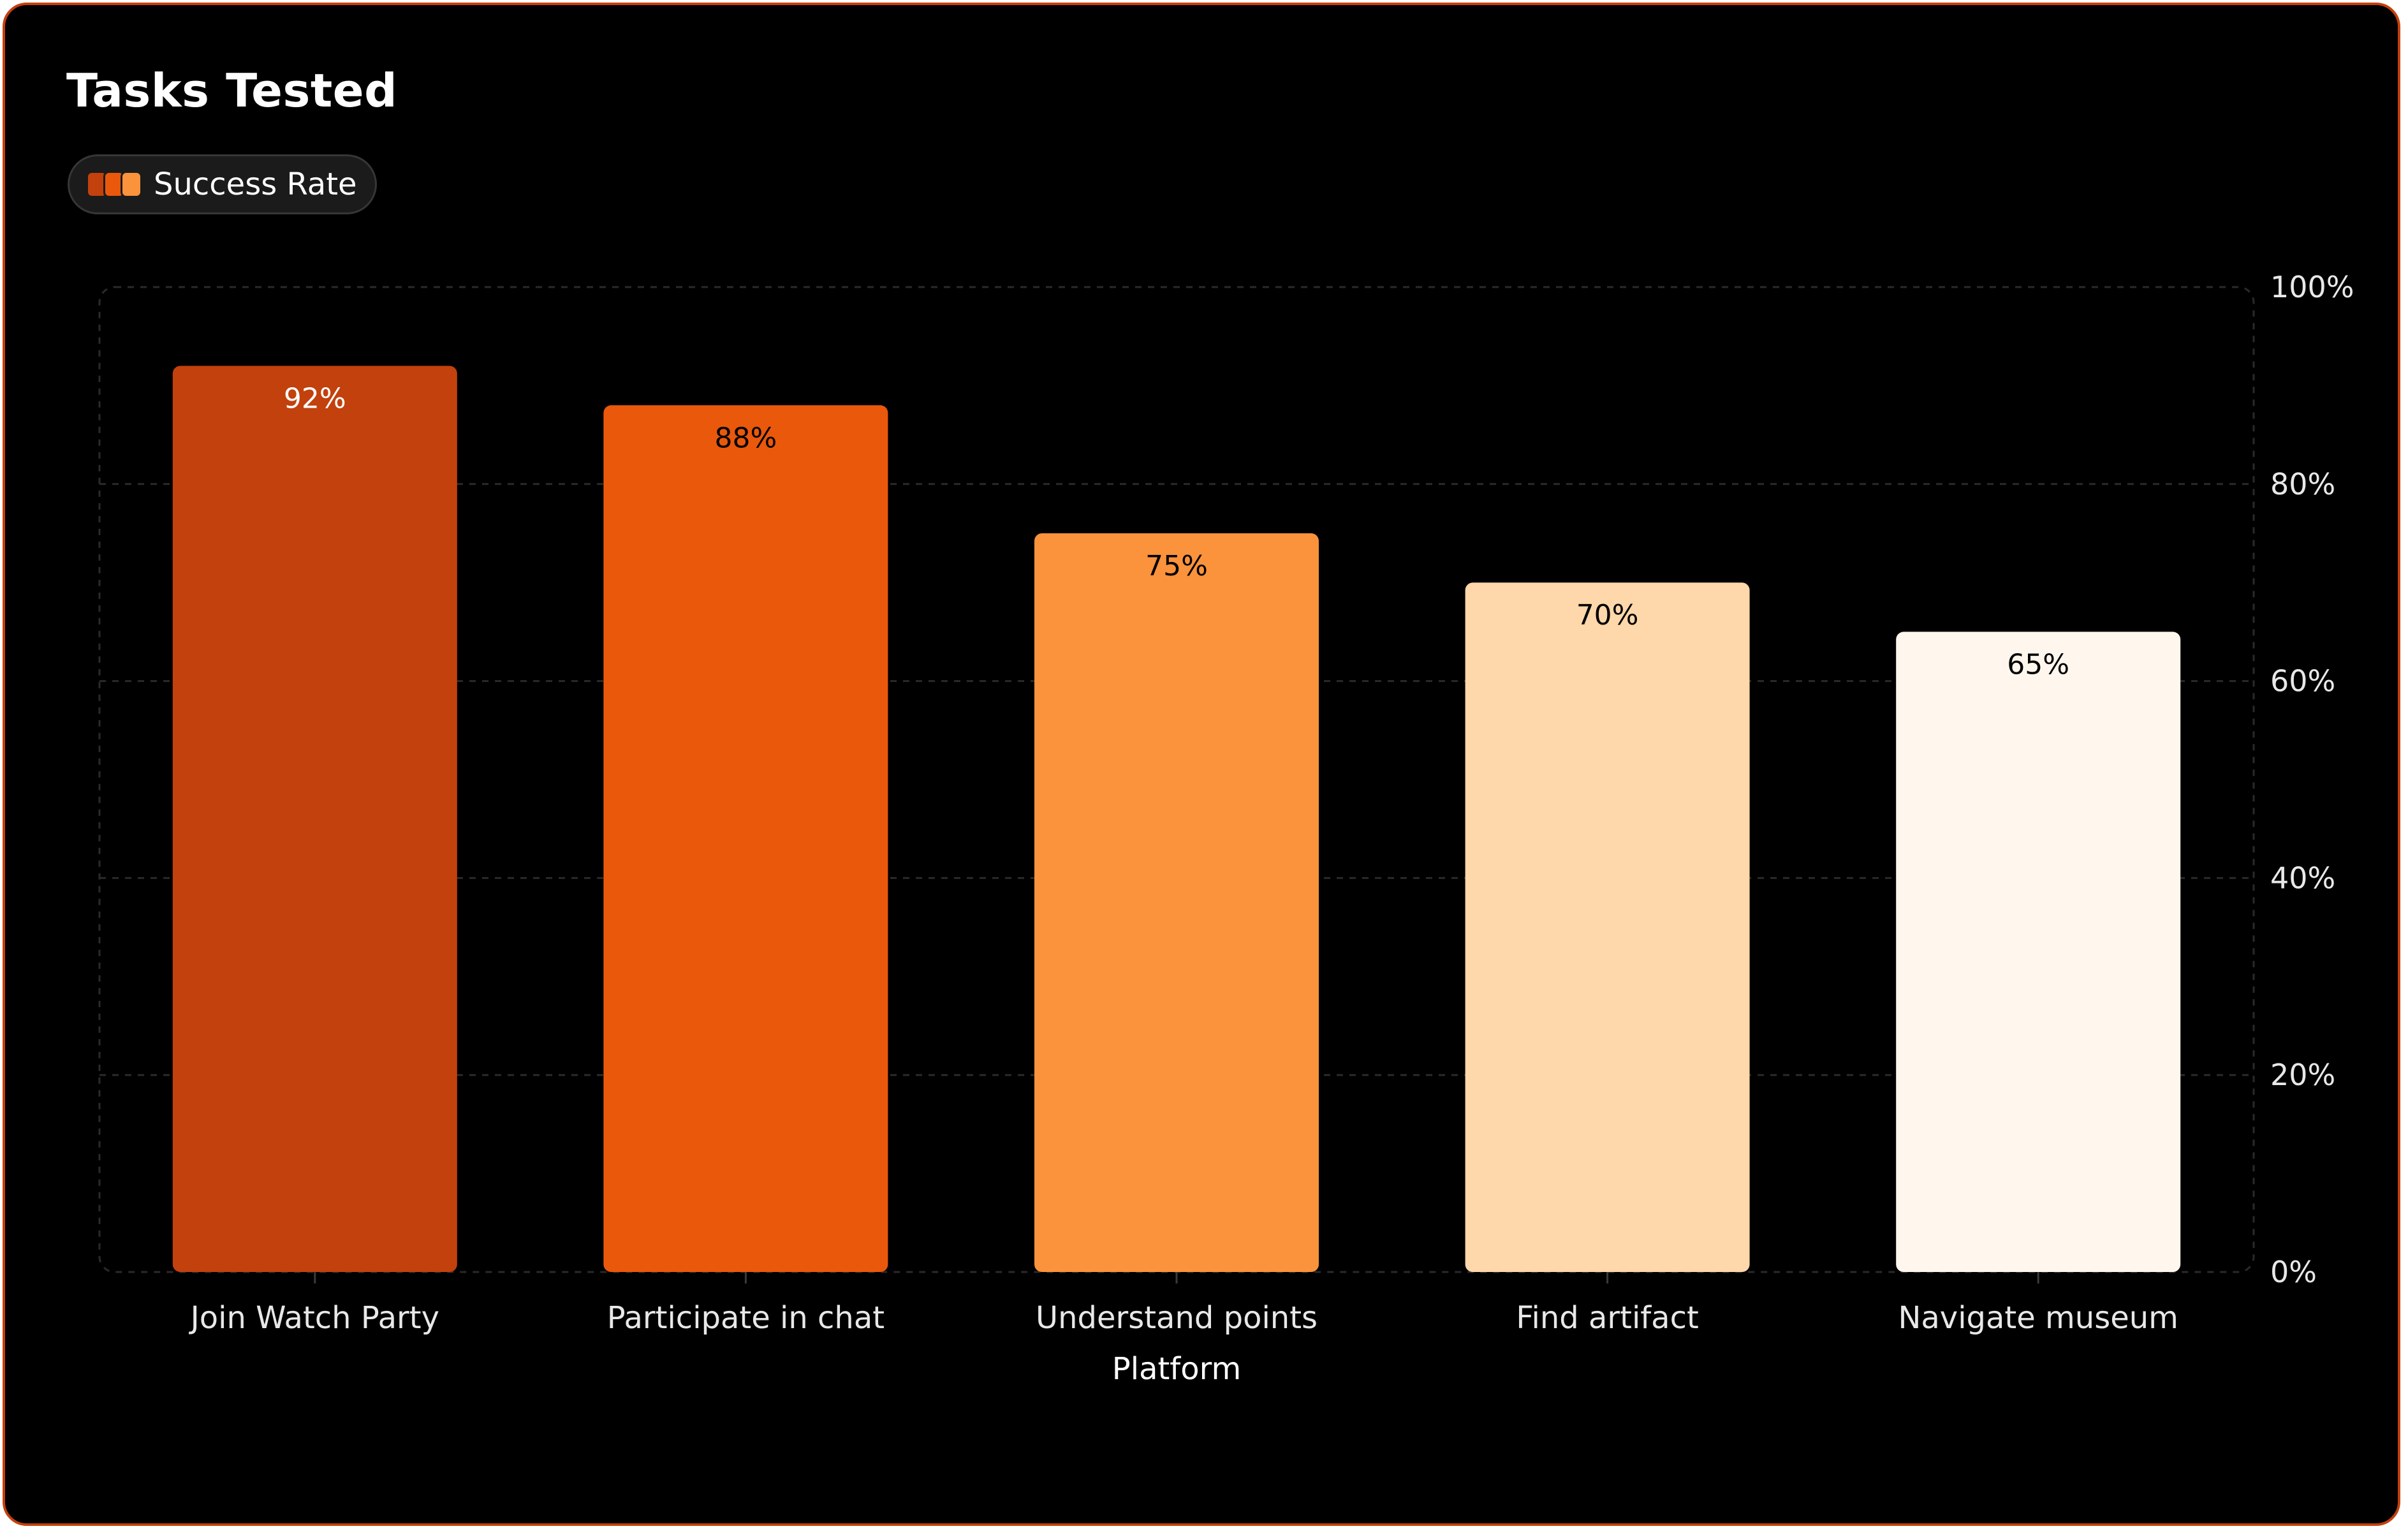  What do you see at coordinates (2038, 1318) in the screenshot?
I see `x-tick-label: Navigate museum` at bounding box center [2038, 1318].